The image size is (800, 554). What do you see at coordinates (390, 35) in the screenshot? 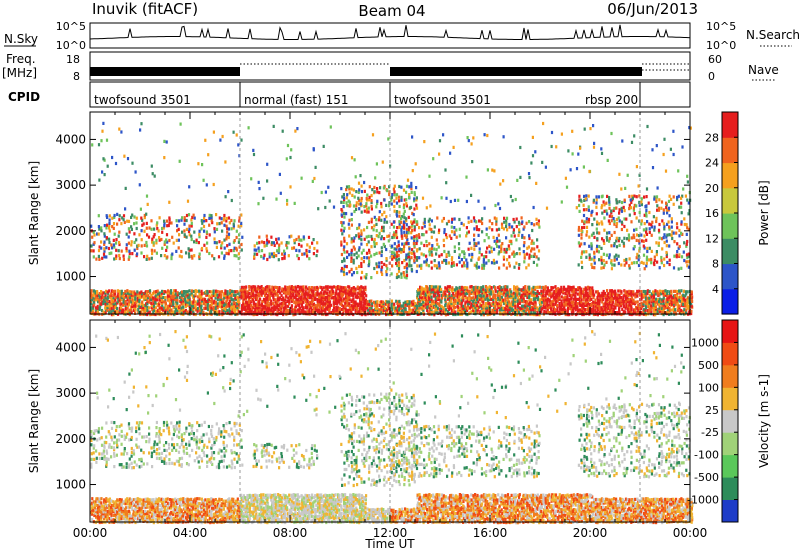
I see `nsky-panel-frame` at bounding box center [390, 35].